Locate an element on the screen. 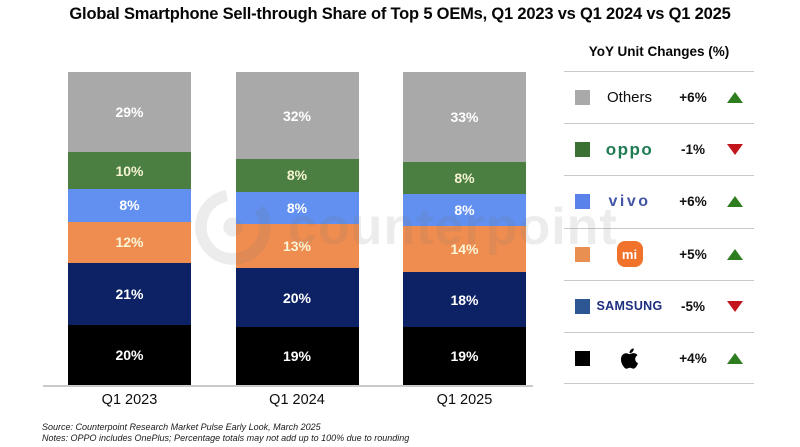  oppo-label: oppo is located at coordinates (629, 149).